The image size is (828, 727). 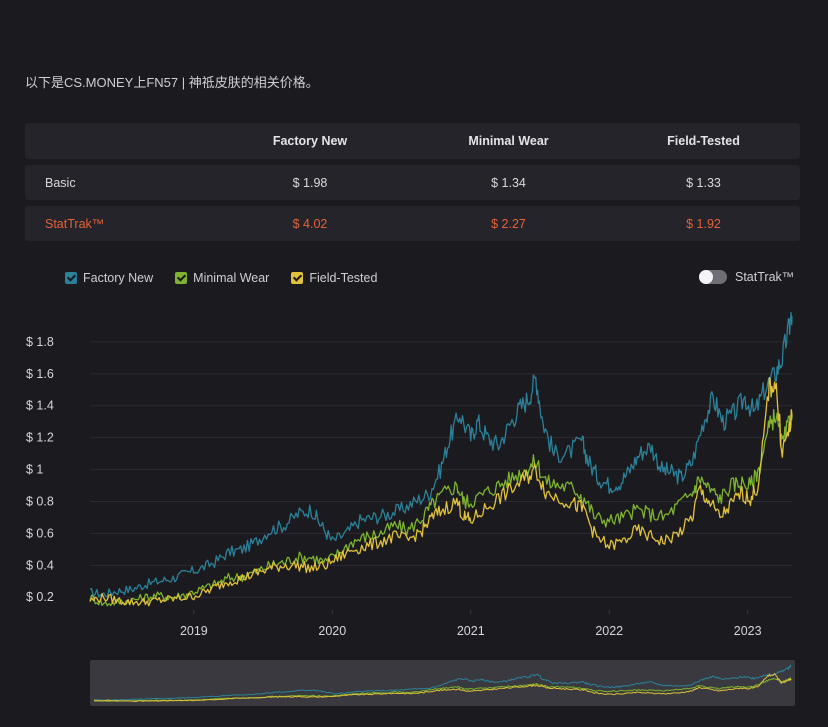 I want to click on legend-label: Minimal Wear, so click(x=231, y=278).